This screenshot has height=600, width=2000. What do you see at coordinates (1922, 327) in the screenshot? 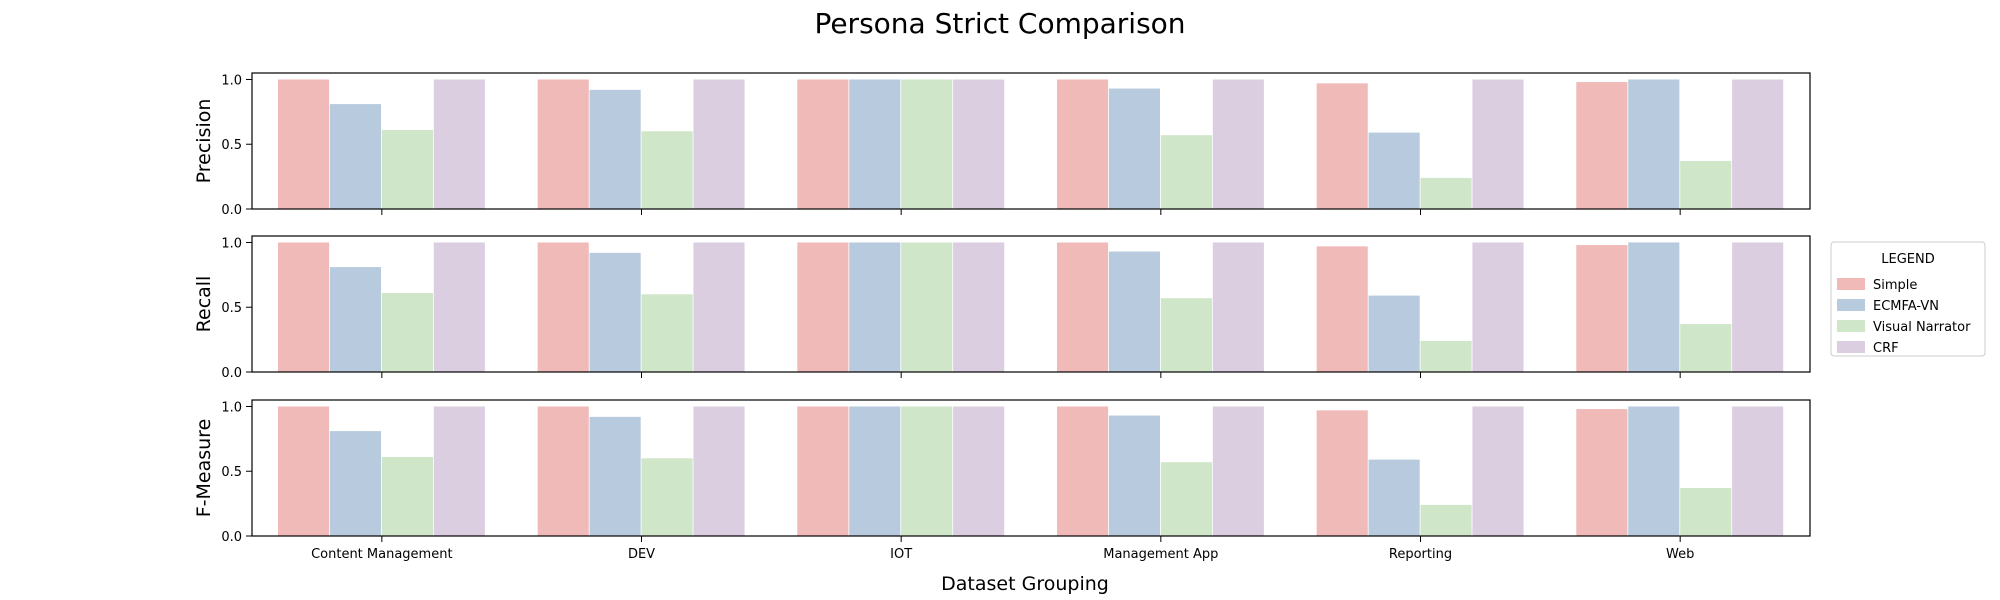
I see `legend-label-2: Visual Narrator` at bounding box center [1922, 327].